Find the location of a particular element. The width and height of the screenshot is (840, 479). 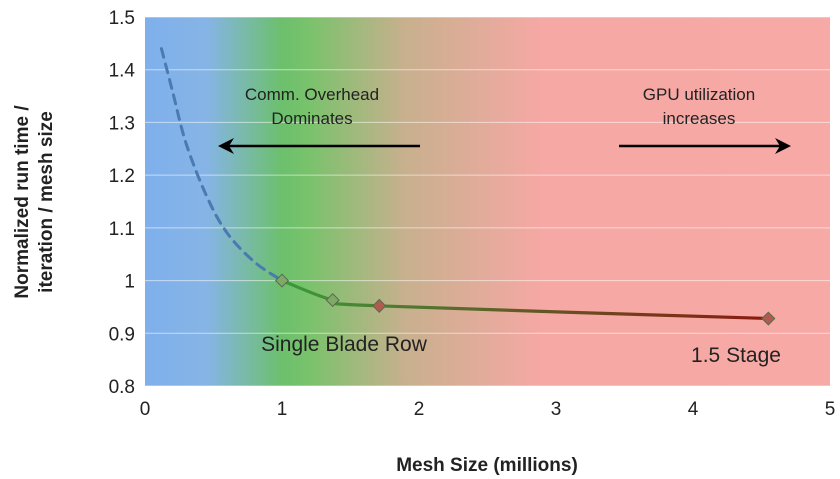

annotation-comm-text: Comm. Overhead is located at coordinates (312, 94).